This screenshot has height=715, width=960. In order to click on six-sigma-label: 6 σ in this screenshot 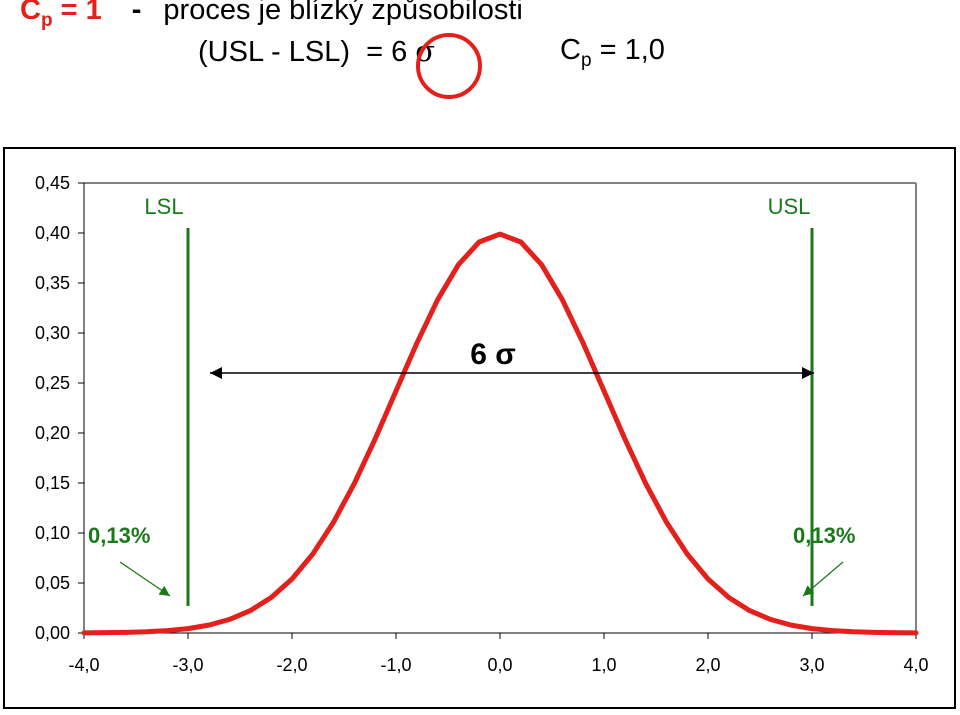, I will do `click(493, 354)`.